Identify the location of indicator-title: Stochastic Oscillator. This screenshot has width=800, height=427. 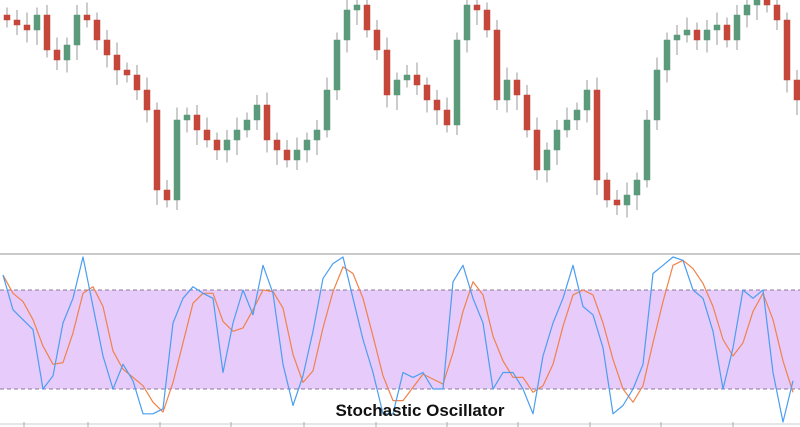
(420, 410).